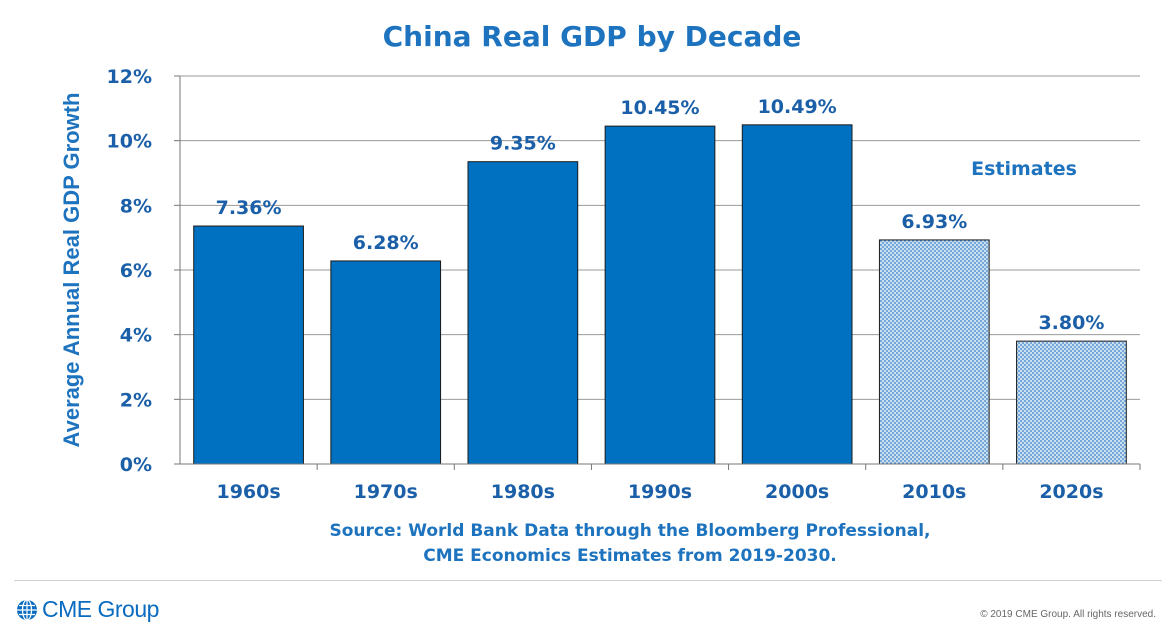 The image size is (1176, 634). Describe the element at coordinates (248, 345) in the screenshot. I see `bar-1960s` at that location.